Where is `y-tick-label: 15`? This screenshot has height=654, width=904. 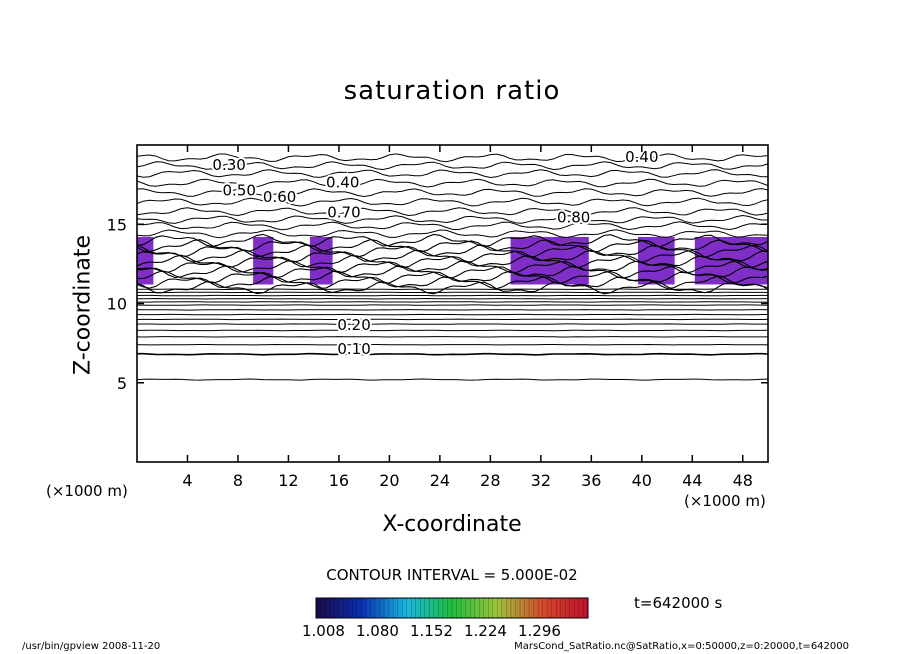 y-tick-label: 15 is located at coordinates (117, 224).